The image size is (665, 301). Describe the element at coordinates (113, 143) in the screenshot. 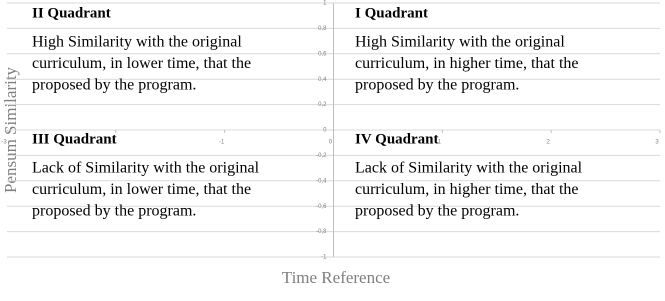

I see `x-tick-label: -2` at that location.